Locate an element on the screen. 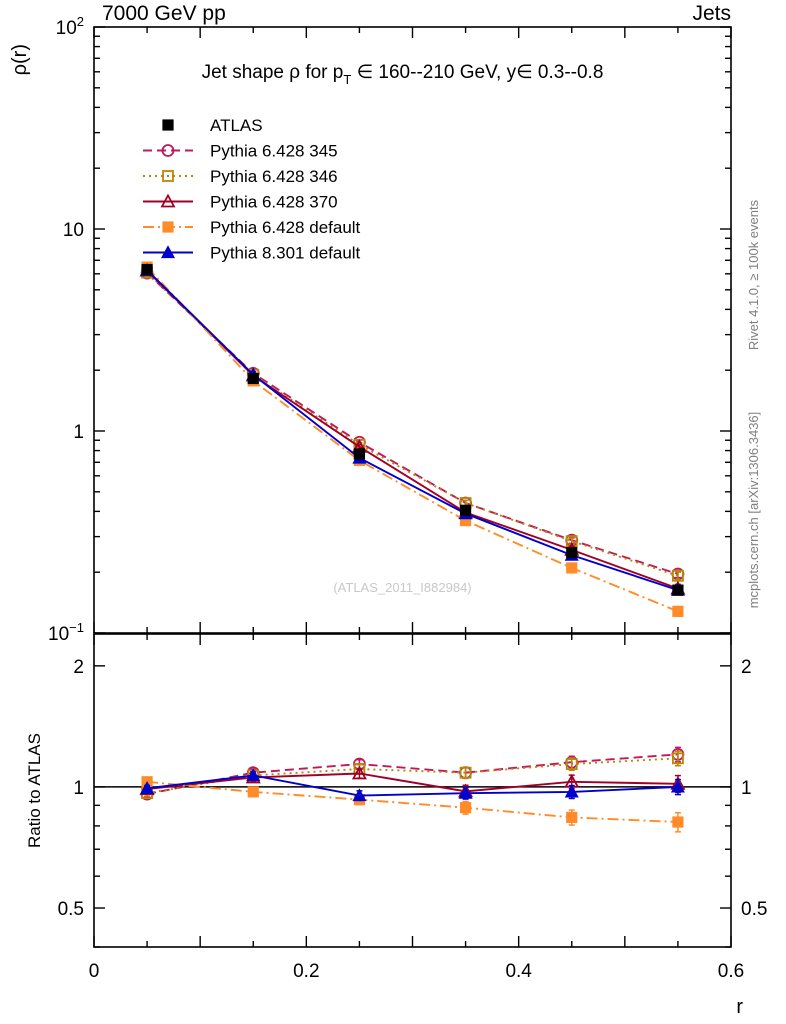 The image size is (786, 1024). ytick-label-ratio: 2 is located at coordinates (78, 667).